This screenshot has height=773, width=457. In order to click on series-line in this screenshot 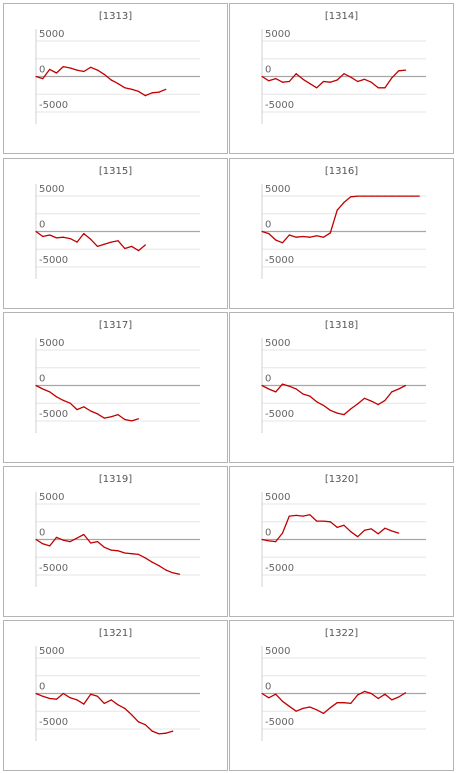, I will do `click(330, 528)`.